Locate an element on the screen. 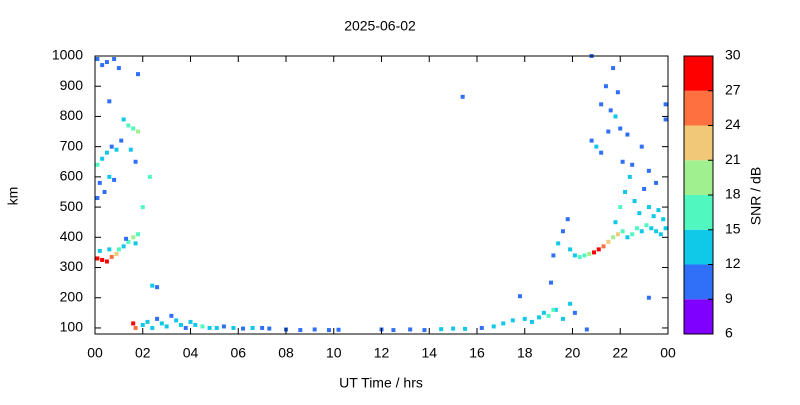  y-tick-label: 300 is located at coordinates (72, 266).